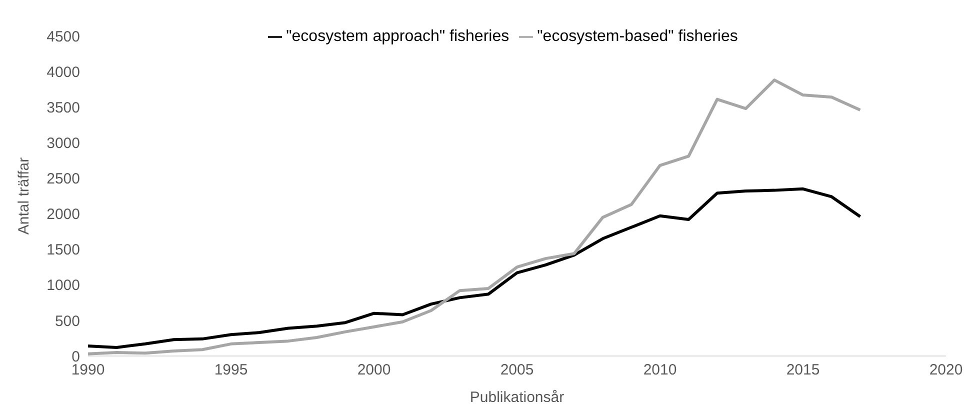 This screenshot has width=974, height=410. Describe the element at coordinates (398, 36) in the screenshot. I see `legend-label: "ecosystem approach" fisheries` at that location.